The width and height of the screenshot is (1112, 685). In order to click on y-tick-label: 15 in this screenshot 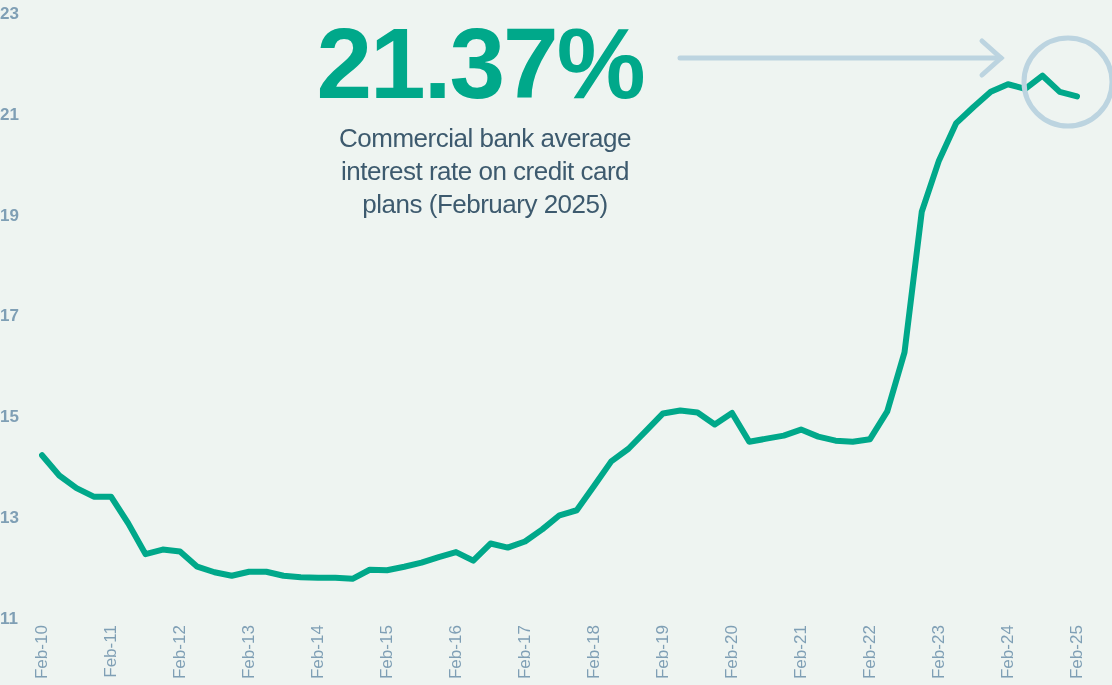, I will do `click(9, 417)`.